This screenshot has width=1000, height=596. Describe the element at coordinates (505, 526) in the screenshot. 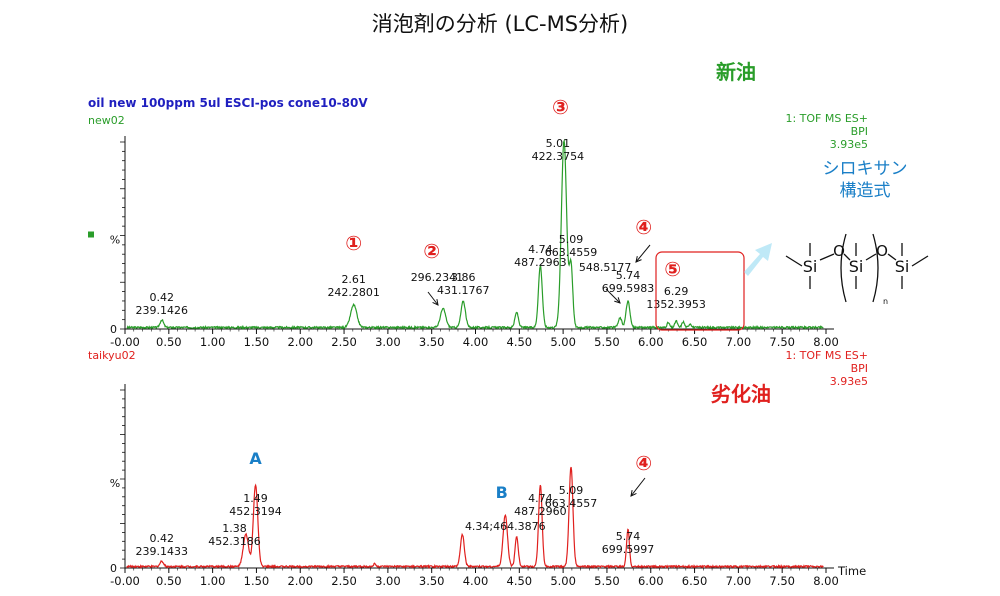

I see `bottom-peak-label: 4.34;464.3876` at that location.